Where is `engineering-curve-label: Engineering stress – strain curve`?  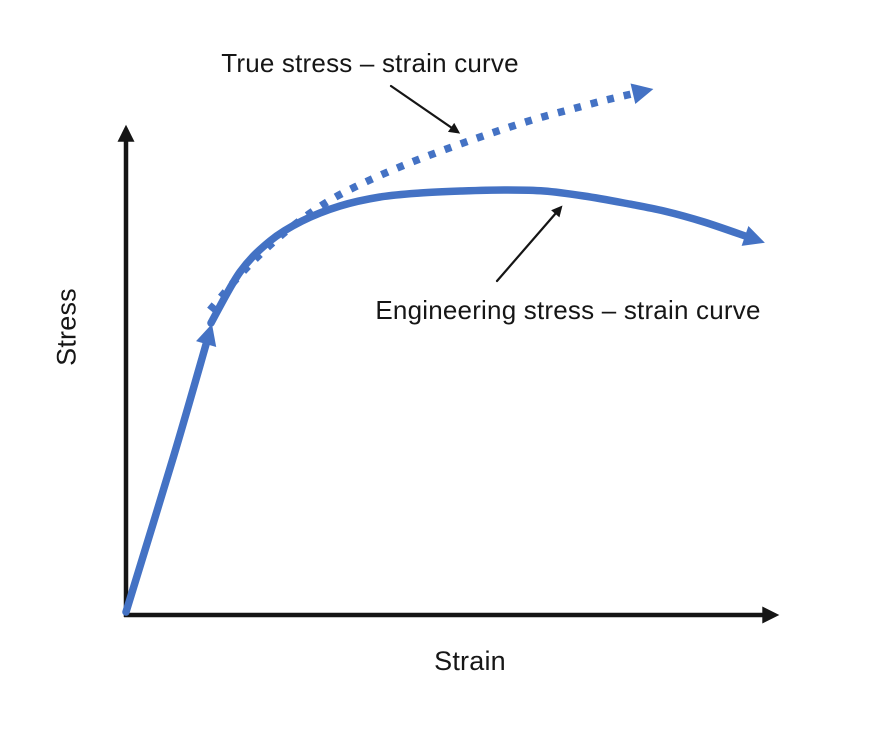
engineering-curve-label: Engineering stress – strain curve is located at coordinates (568, 310).